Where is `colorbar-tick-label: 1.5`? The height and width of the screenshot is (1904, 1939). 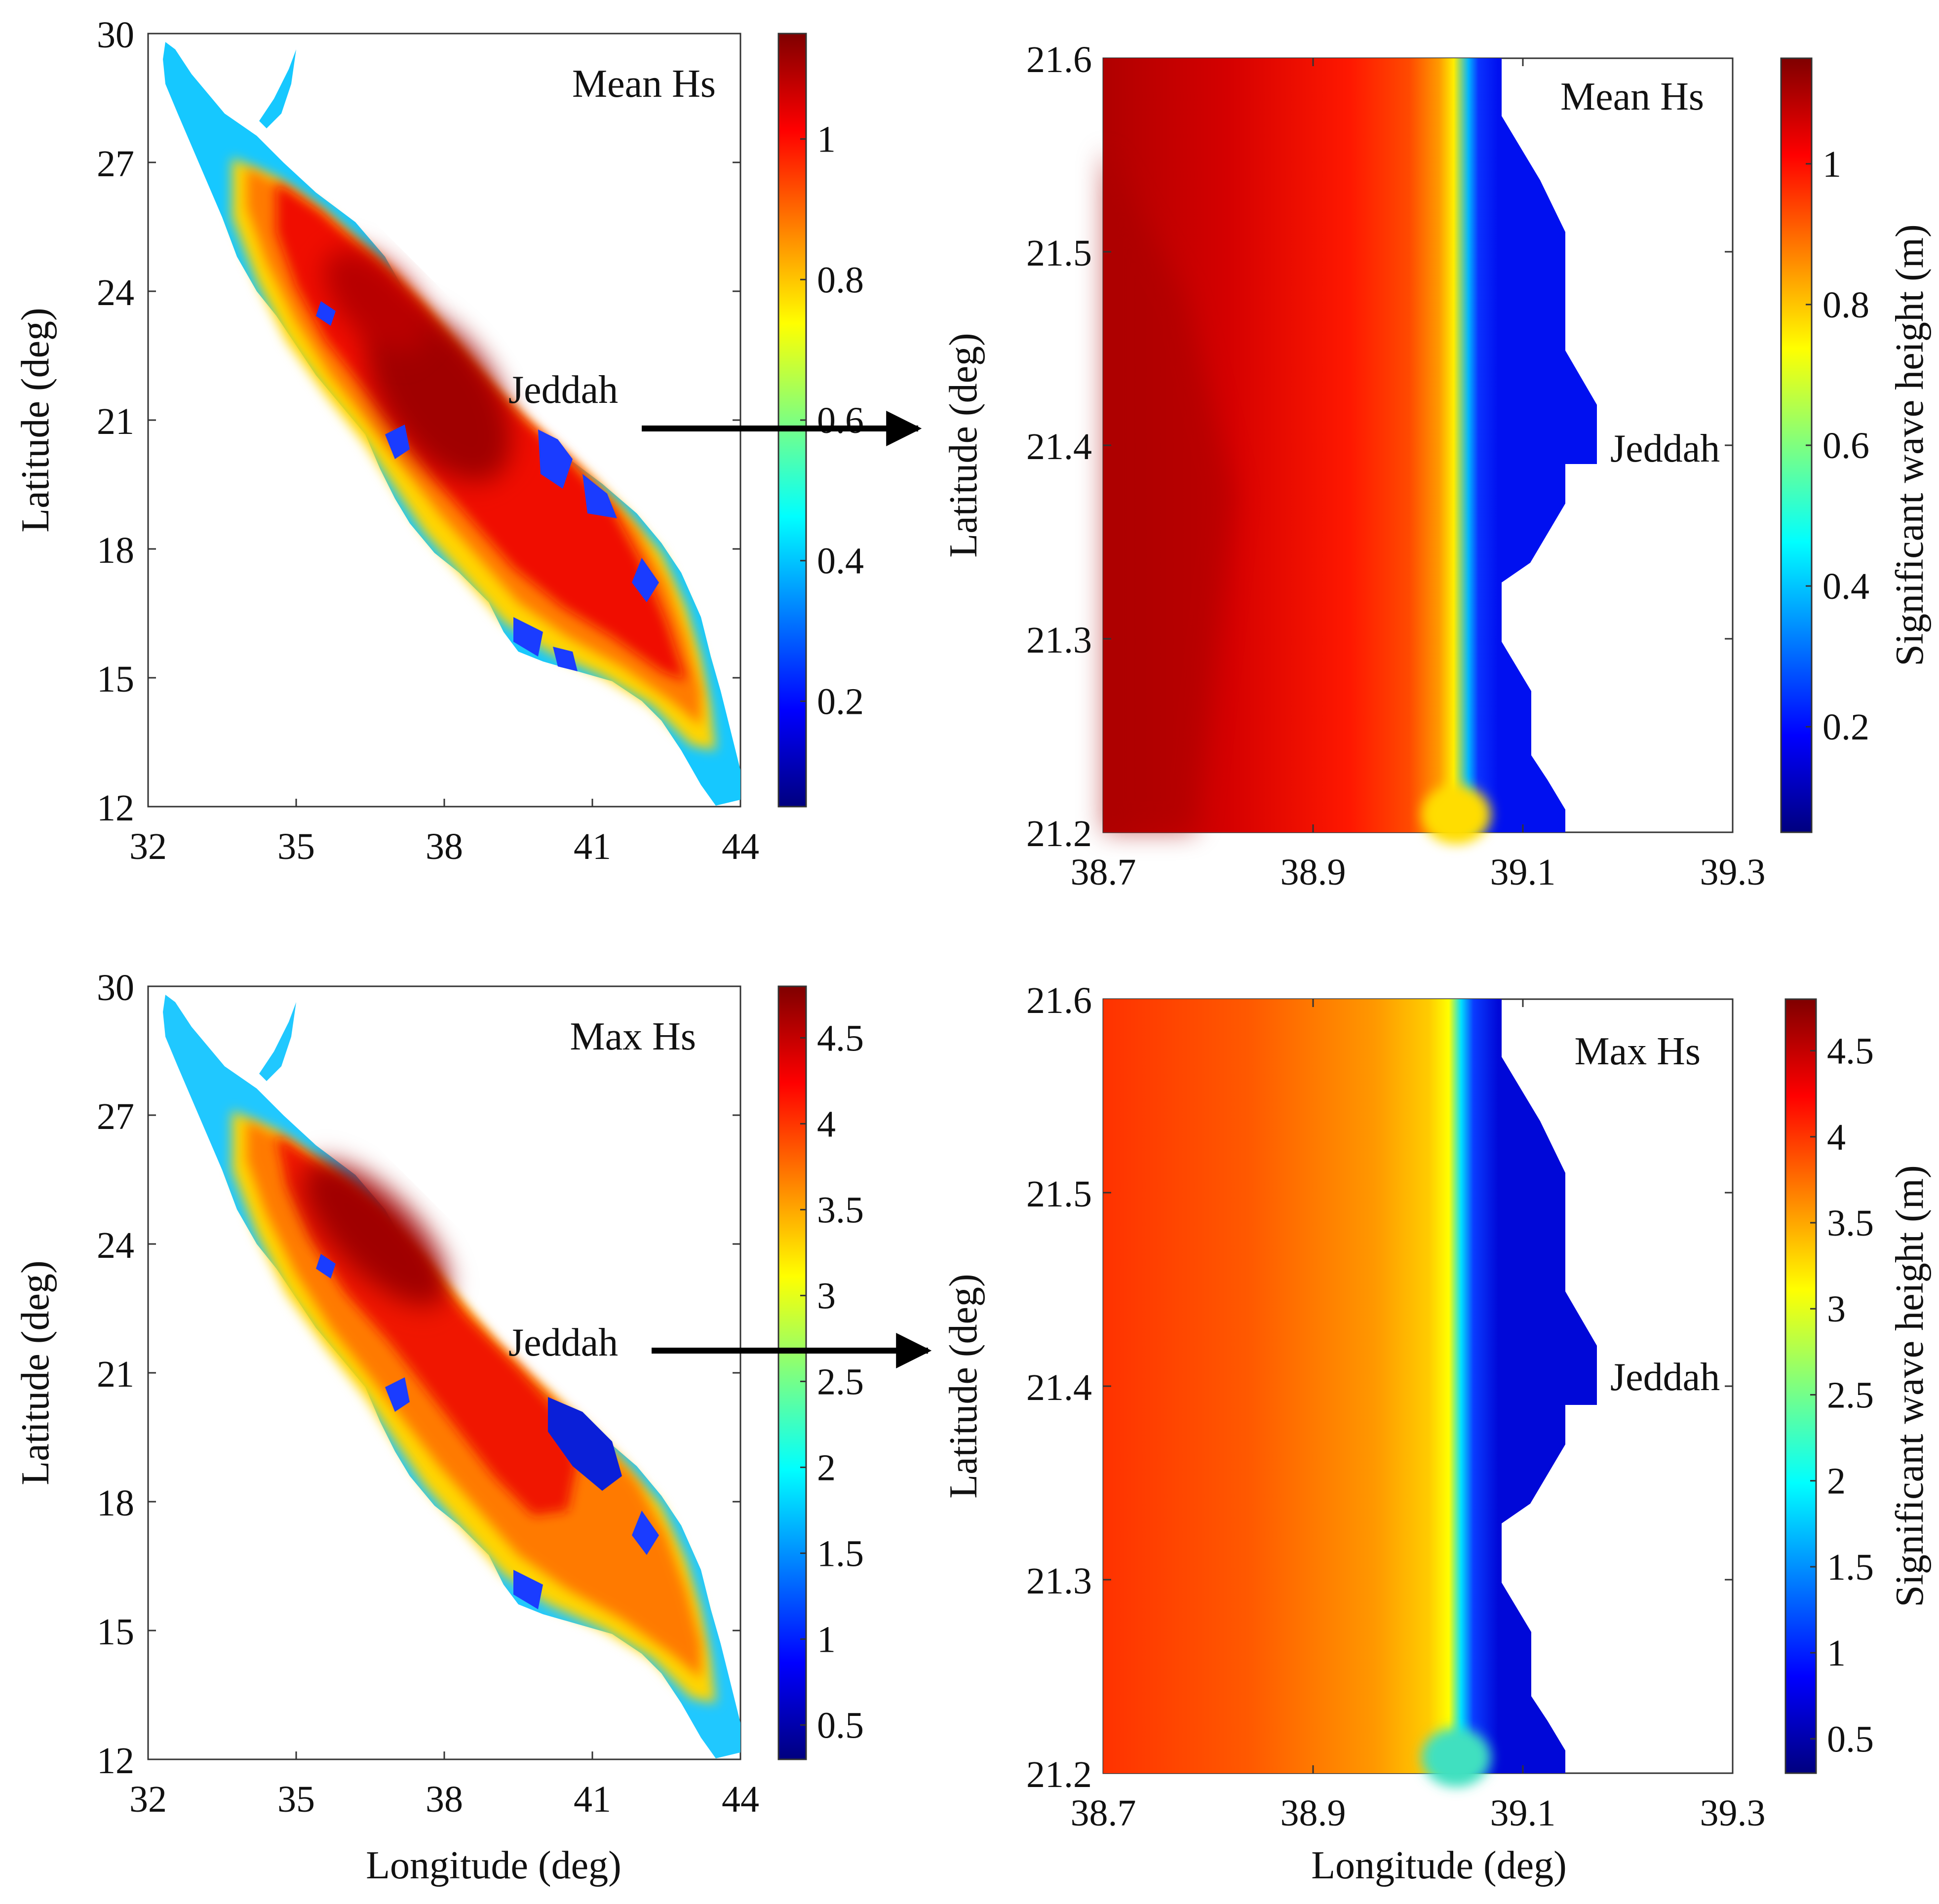 colorbar-tick-label: 1.5 is located at coordinates (1851, 1568).